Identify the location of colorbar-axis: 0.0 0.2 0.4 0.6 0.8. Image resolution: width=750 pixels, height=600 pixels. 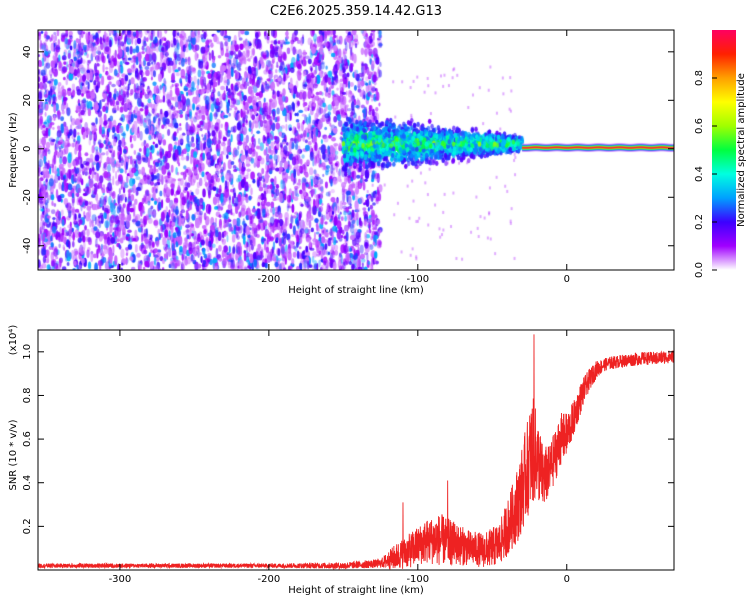
(705, 174).